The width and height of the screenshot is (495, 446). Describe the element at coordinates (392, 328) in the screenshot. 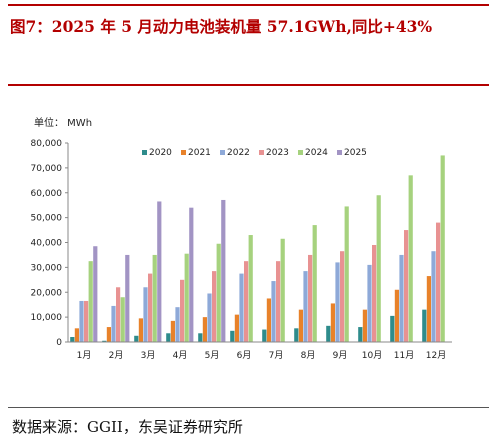

I see `bar-2020-11月` at that location.